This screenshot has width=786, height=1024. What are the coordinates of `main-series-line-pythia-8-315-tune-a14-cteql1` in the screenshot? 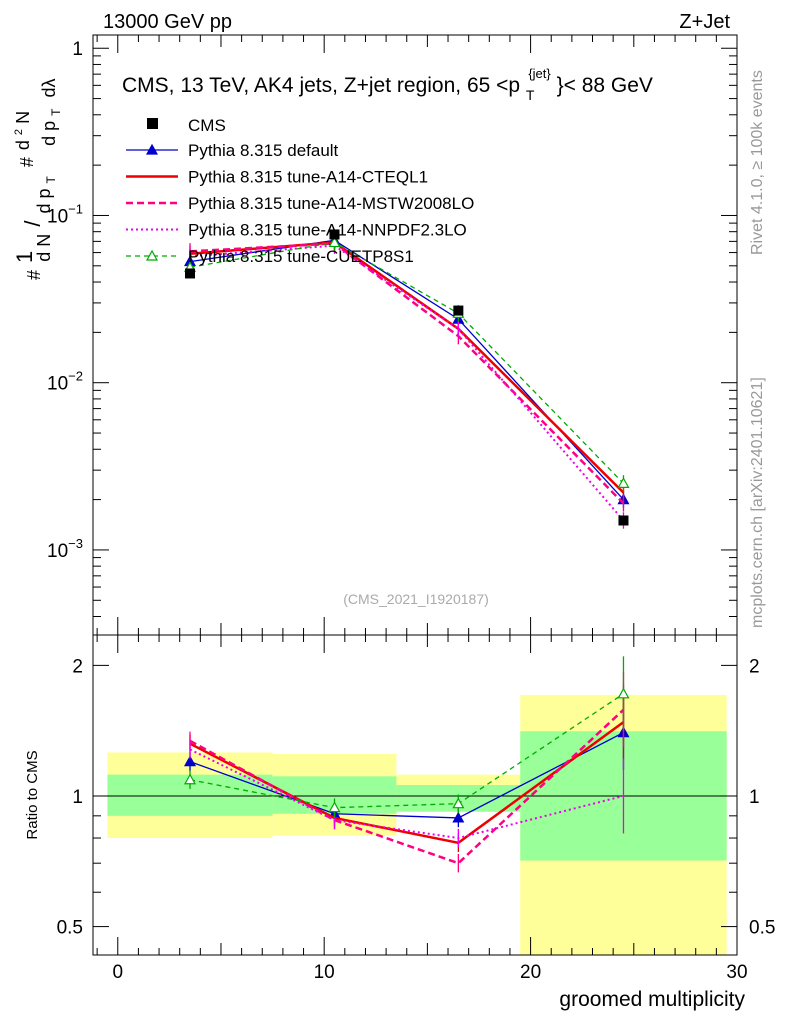 It's located at (407, 367).